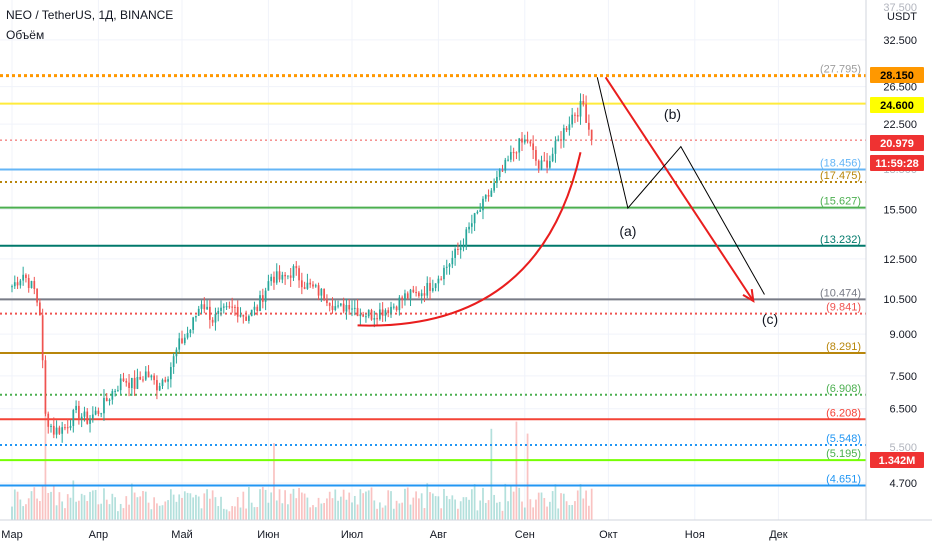 This screenshot has width=932, height=550. Describe the element at coordinates (770, 319) in the screenshot. I see `wave-label: (c)` at that location.